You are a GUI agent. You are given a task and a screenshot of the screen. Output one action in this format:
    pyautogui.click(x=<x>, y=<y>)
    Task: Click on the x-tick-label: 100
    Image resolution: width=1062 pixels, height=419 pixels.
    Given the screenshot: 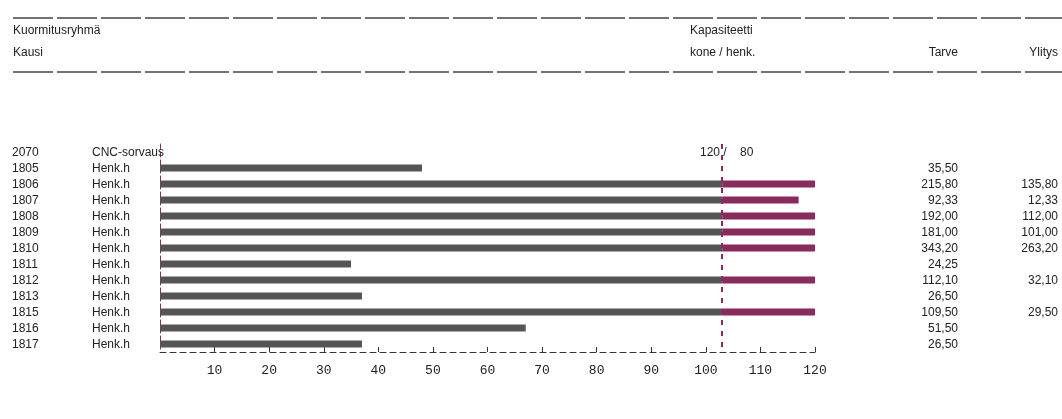 What is the action you would take?
    pyautogui.click(x=706, y=370)
    